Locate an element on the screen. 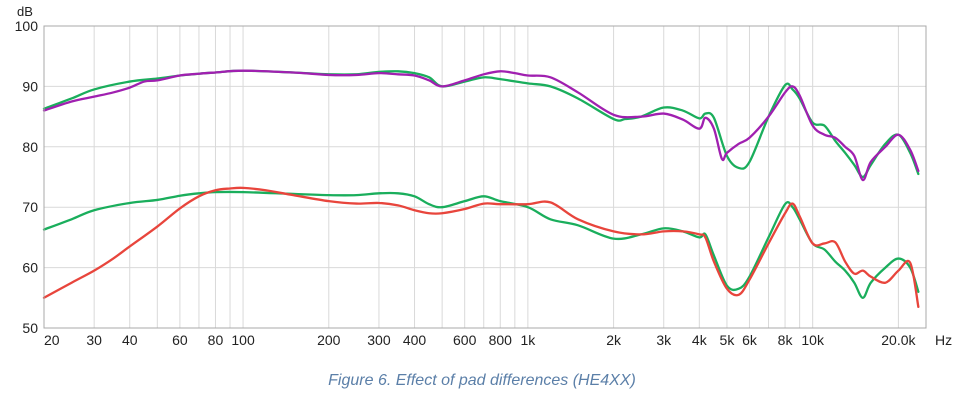 The image size is (964, 405). y-tick-label: 50 is located at coordinates (30, 328).